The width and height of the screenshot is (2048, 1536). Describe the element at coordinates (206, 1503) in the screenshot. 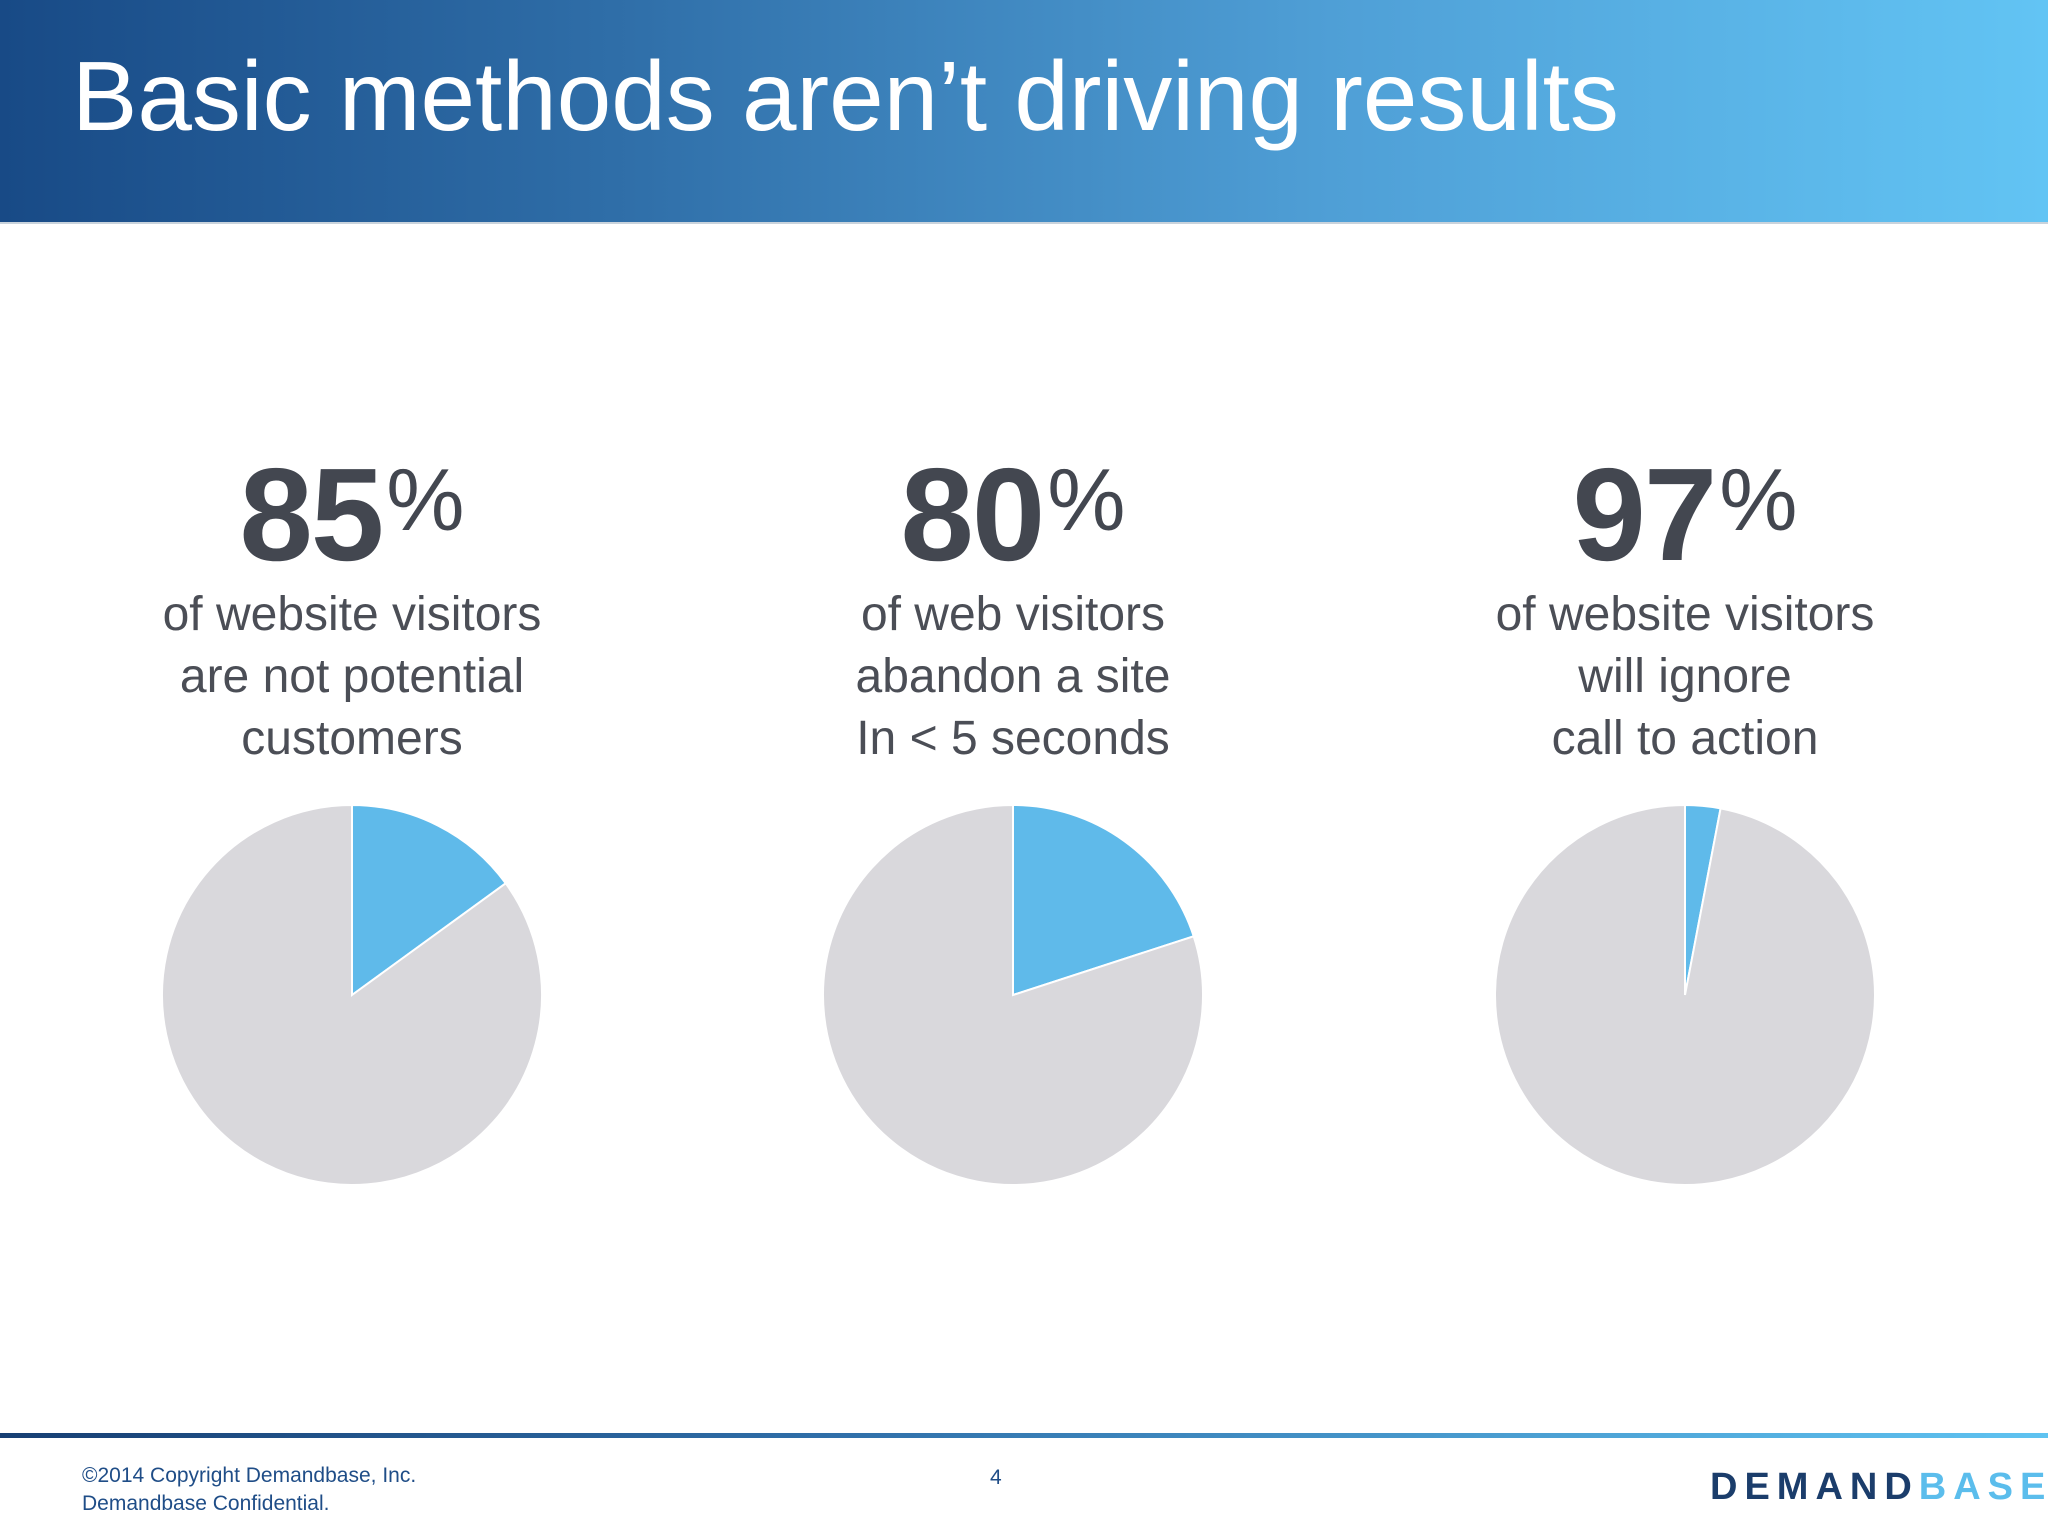

I see `confidential-line: Demandbase Confidential.` at that location.